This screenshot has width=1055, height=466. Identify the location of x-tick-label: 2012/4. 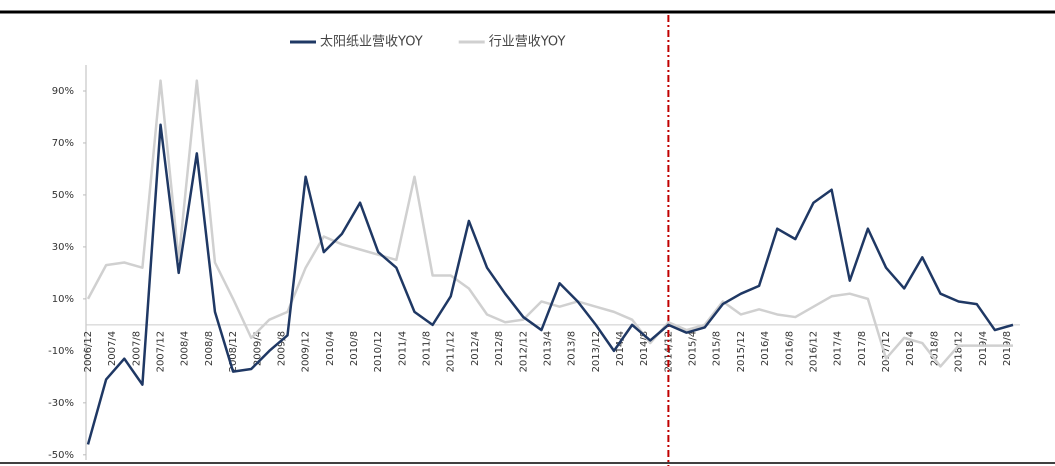
(475, 348).